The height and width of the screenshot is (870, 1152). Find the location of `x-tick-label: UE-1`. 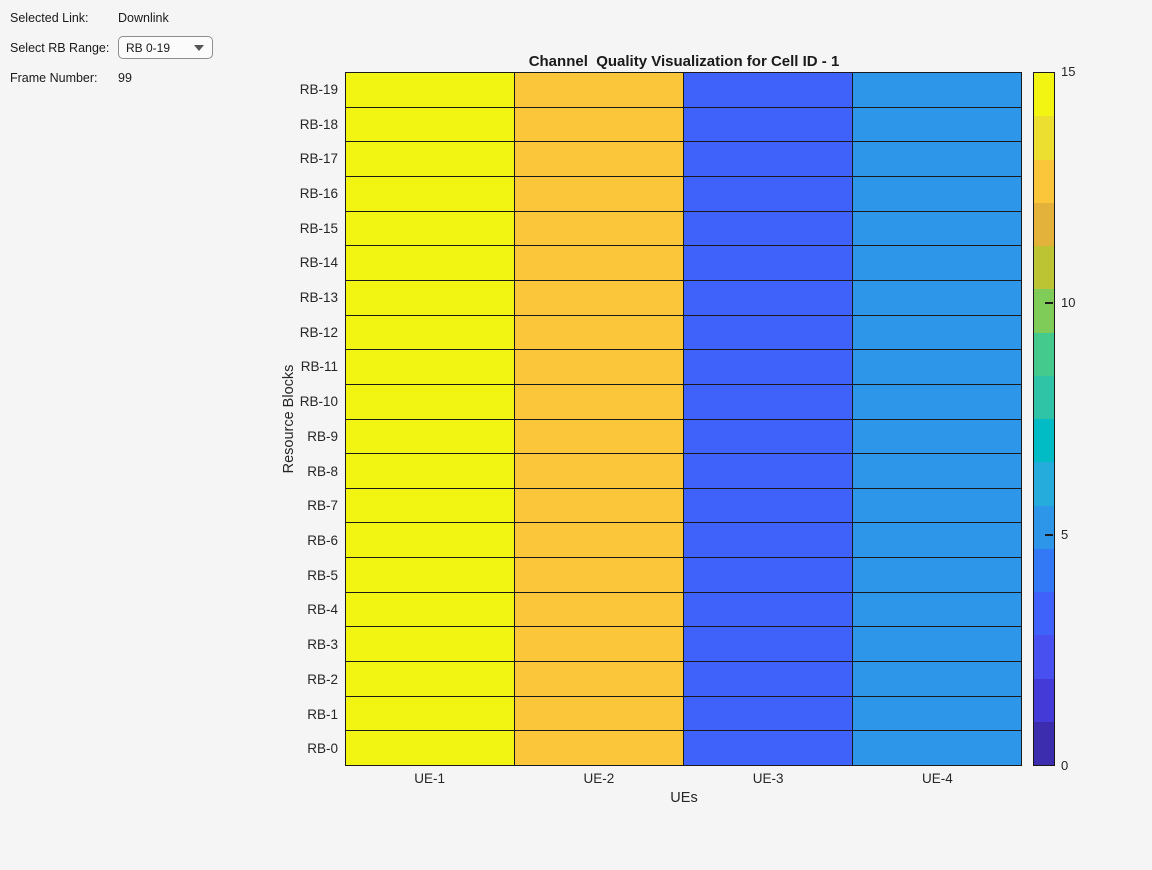

x-tick-label: UE-1 is located at coordinates (429, 778).